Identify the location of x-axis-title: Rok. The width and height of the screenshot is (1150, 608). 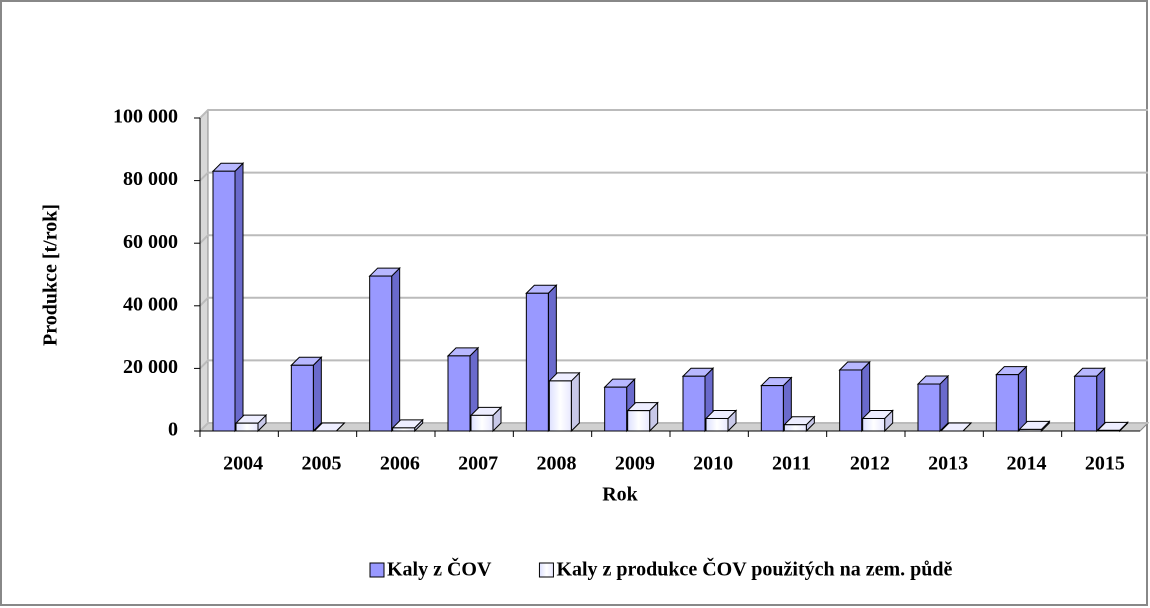
(620, 495).